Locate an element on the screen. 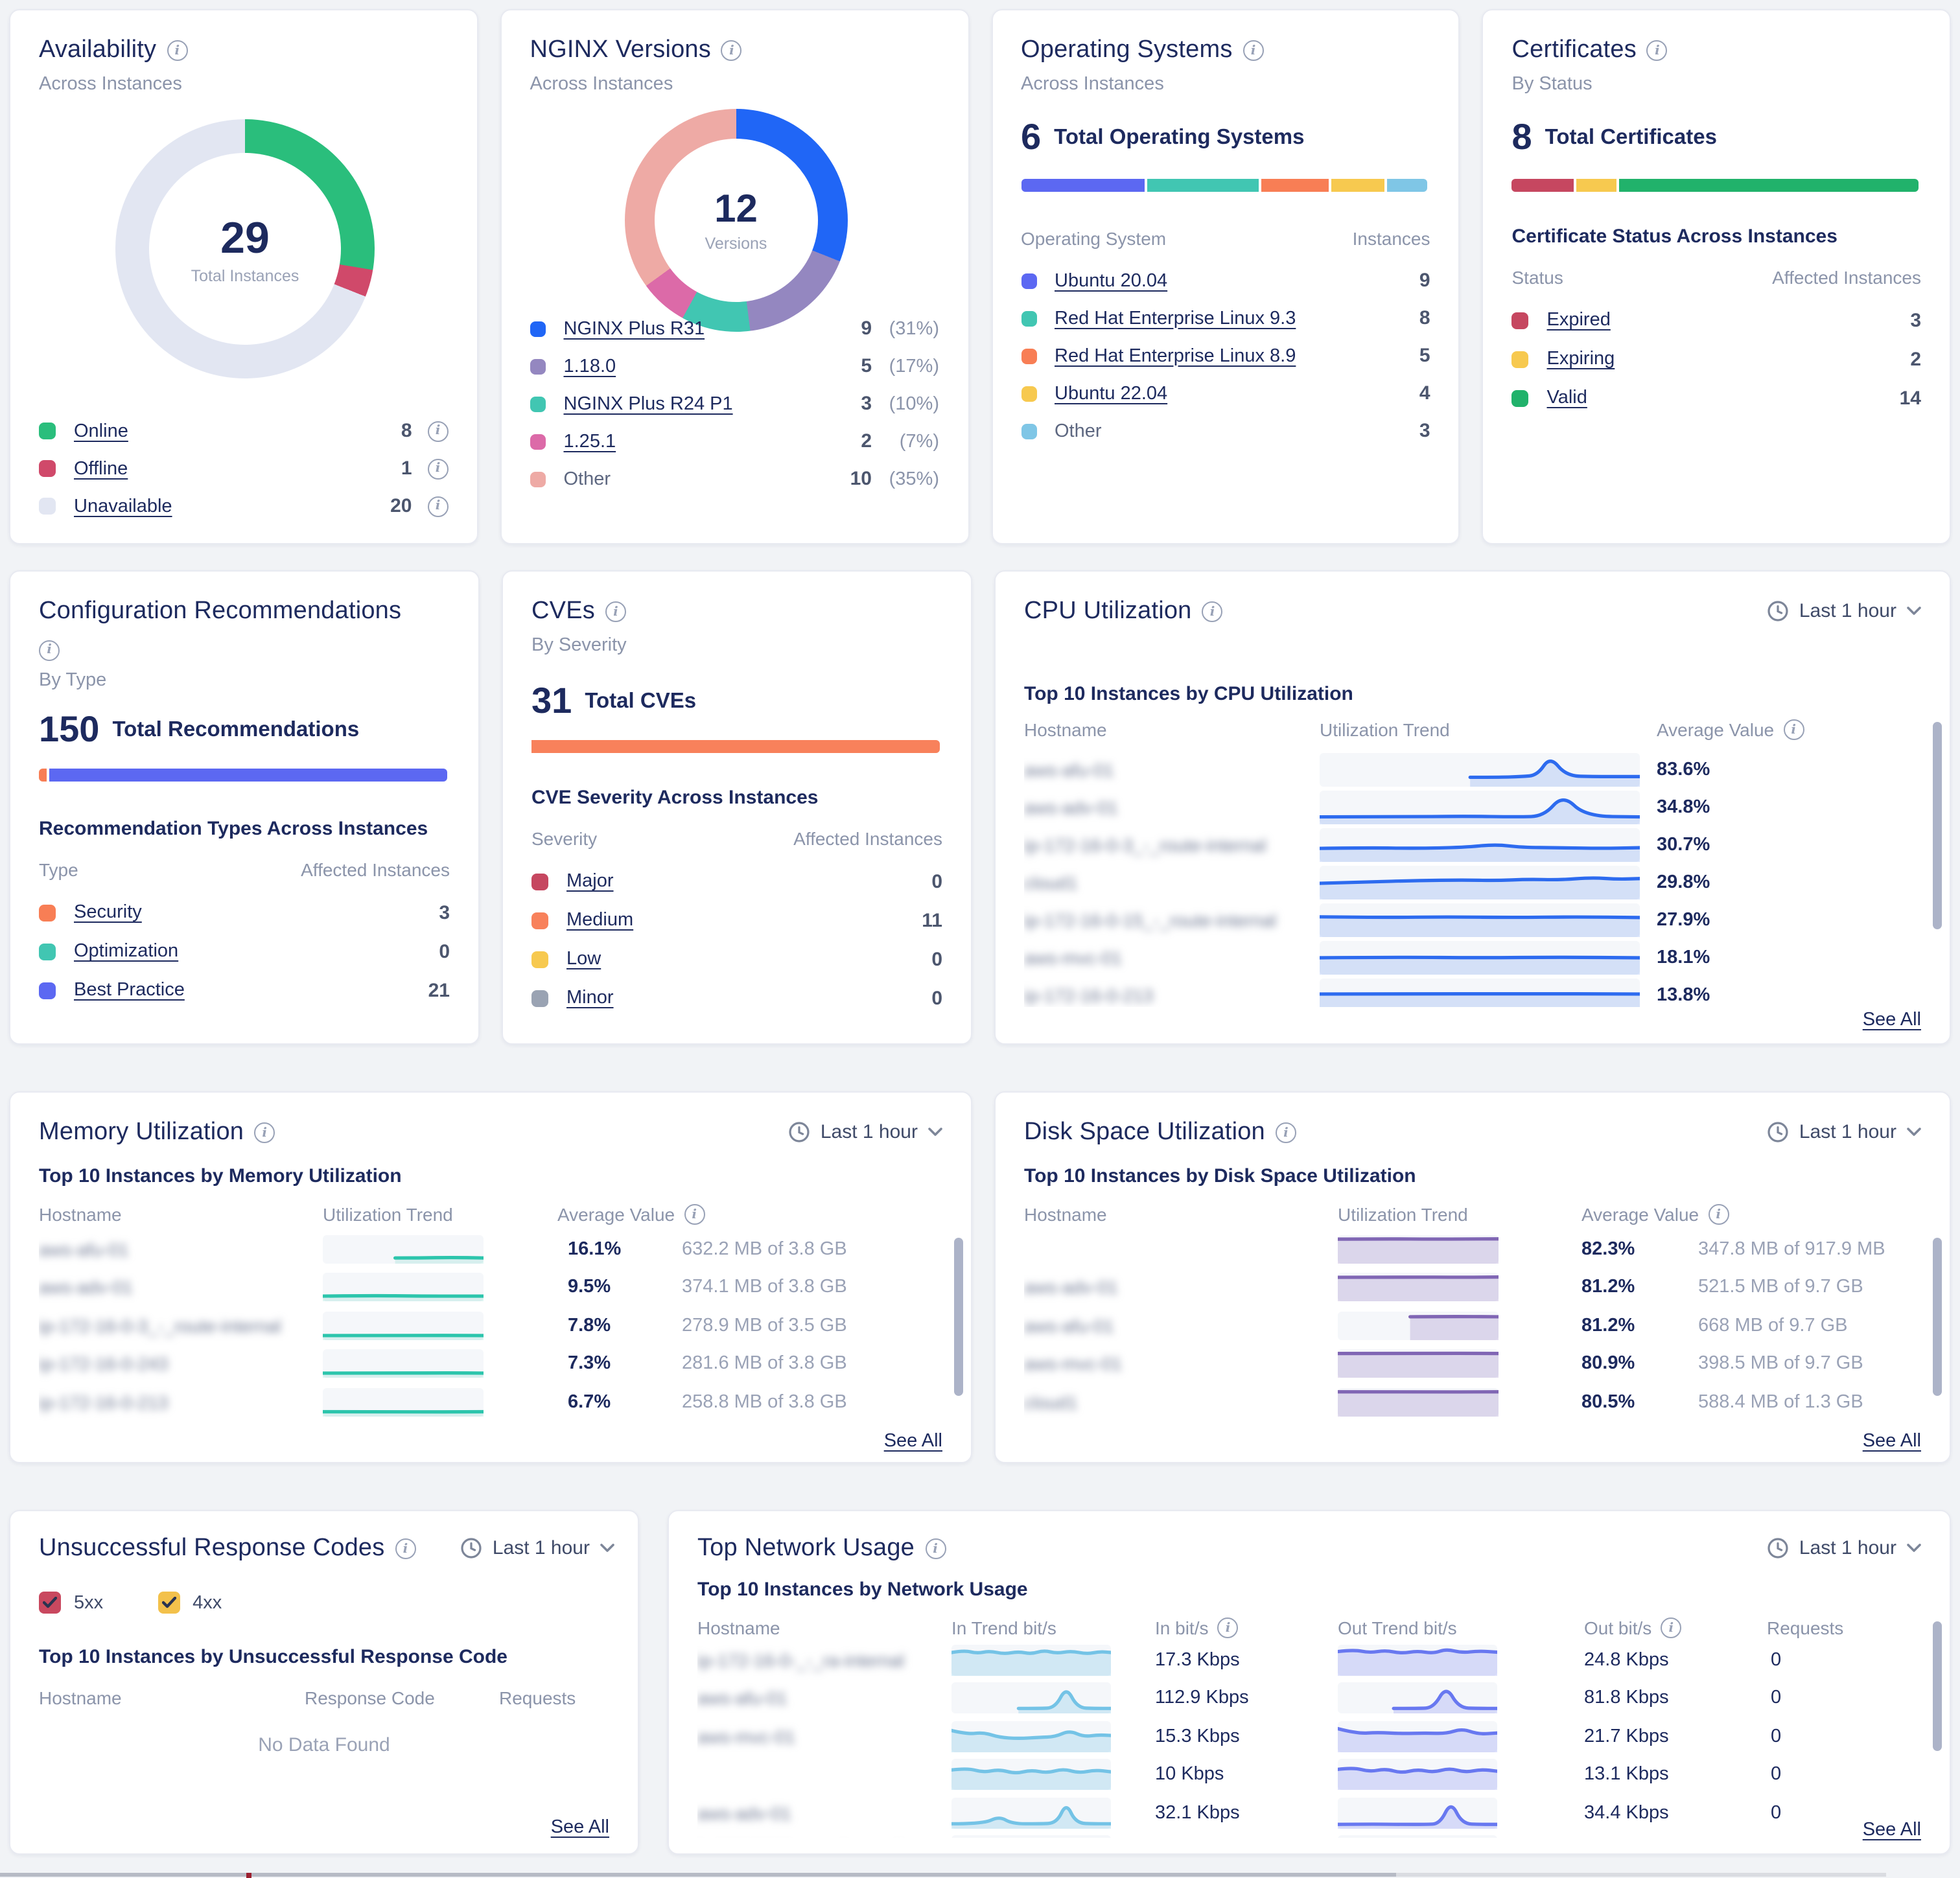 The height and width of the screenshot is (1878, 1960). legend-label: Low is located at coordinates (583, 959).